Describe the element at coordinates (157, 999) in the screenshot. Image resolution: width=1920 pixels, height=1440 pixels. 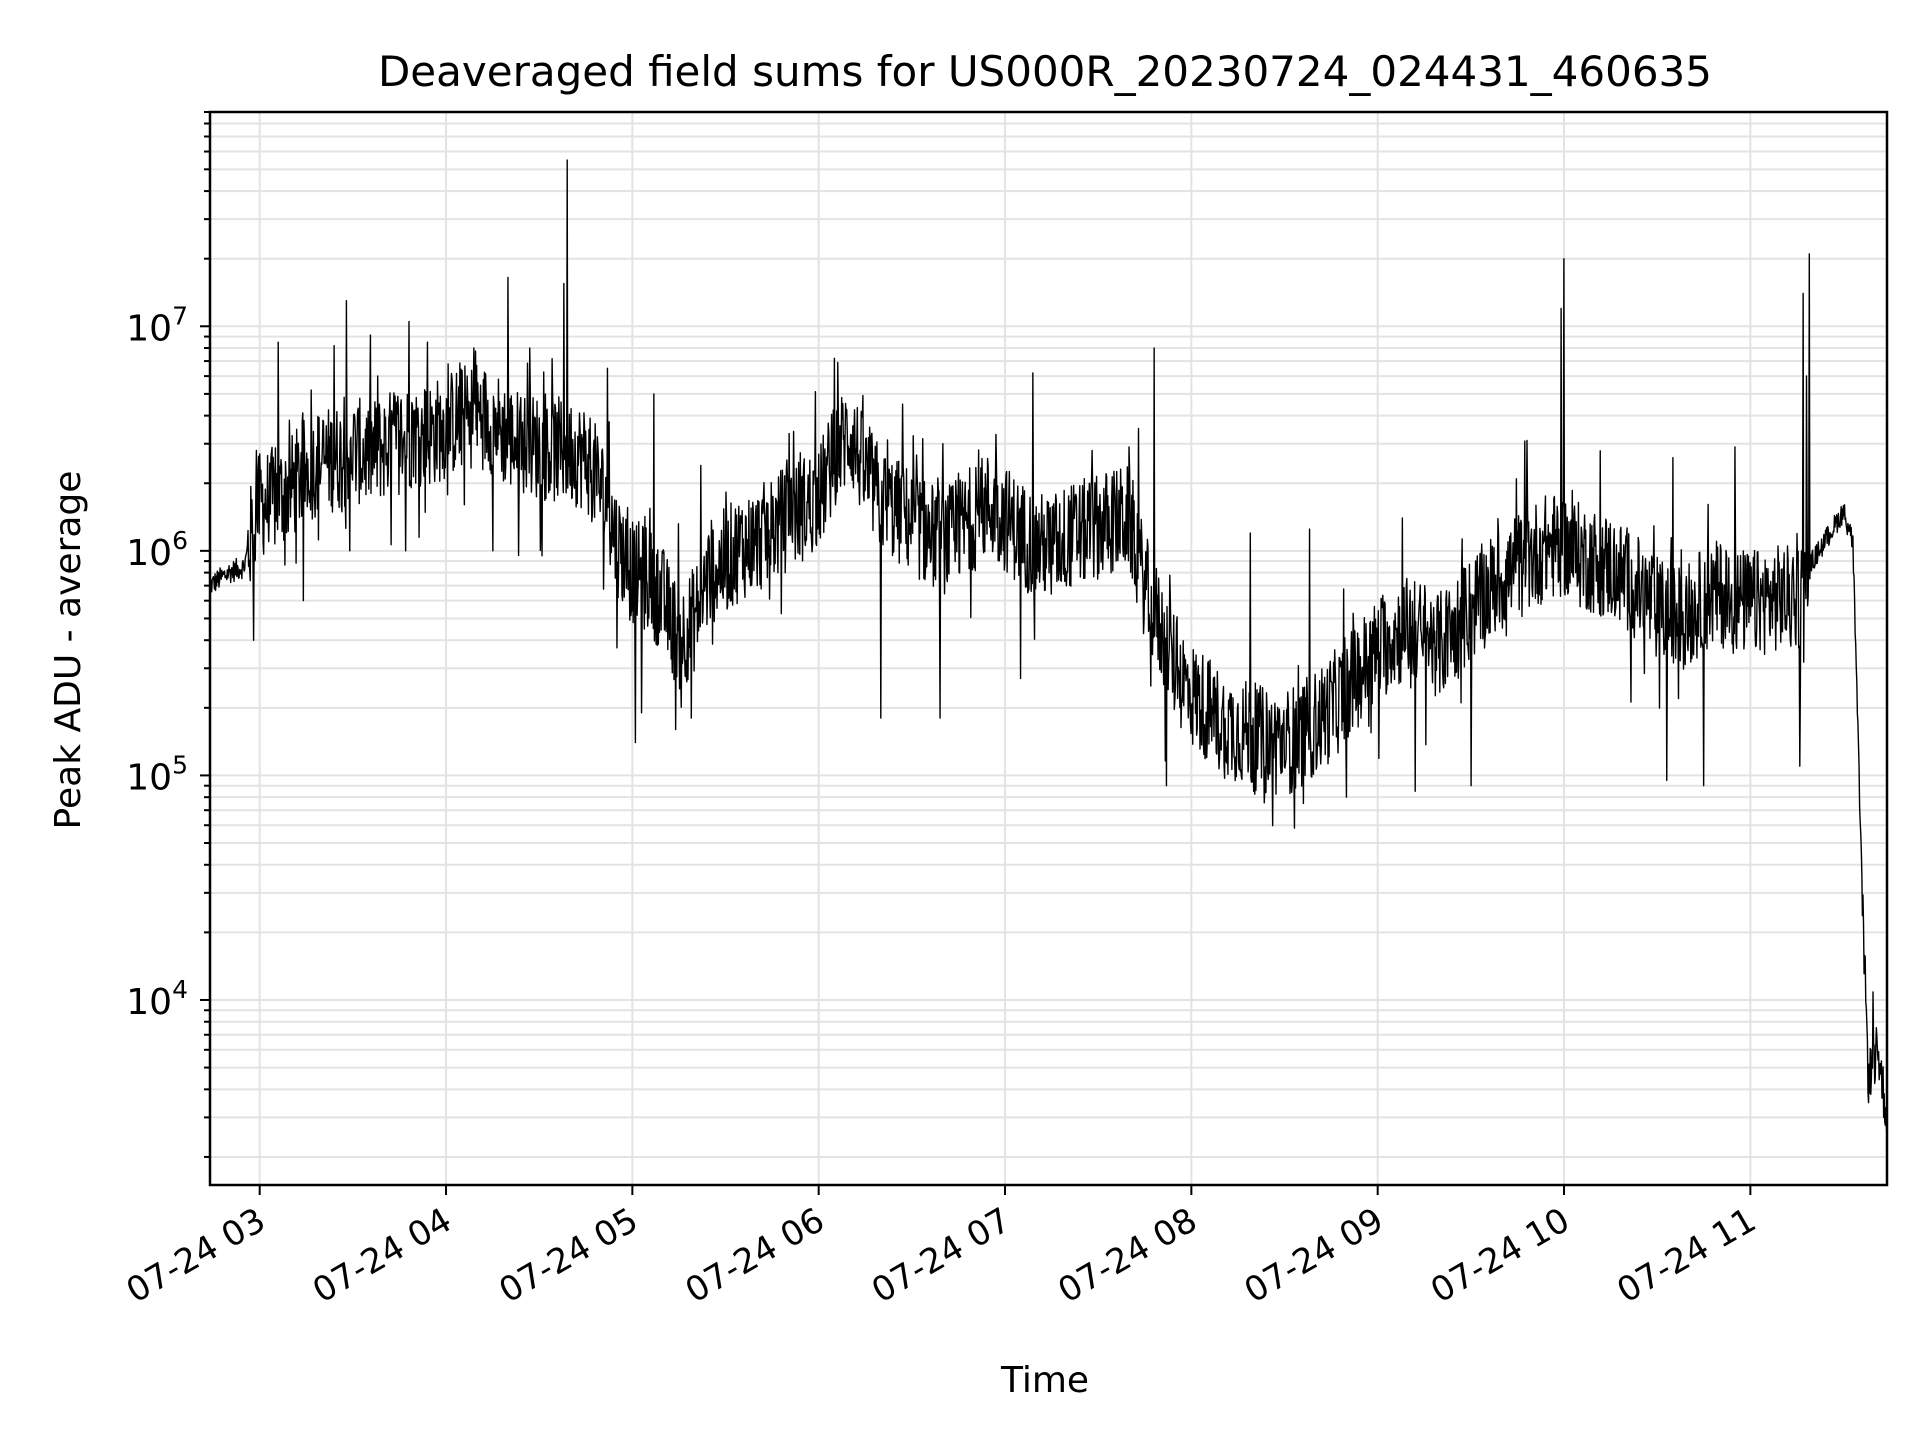
I see `y-tick-label: 10⁴` at that location.